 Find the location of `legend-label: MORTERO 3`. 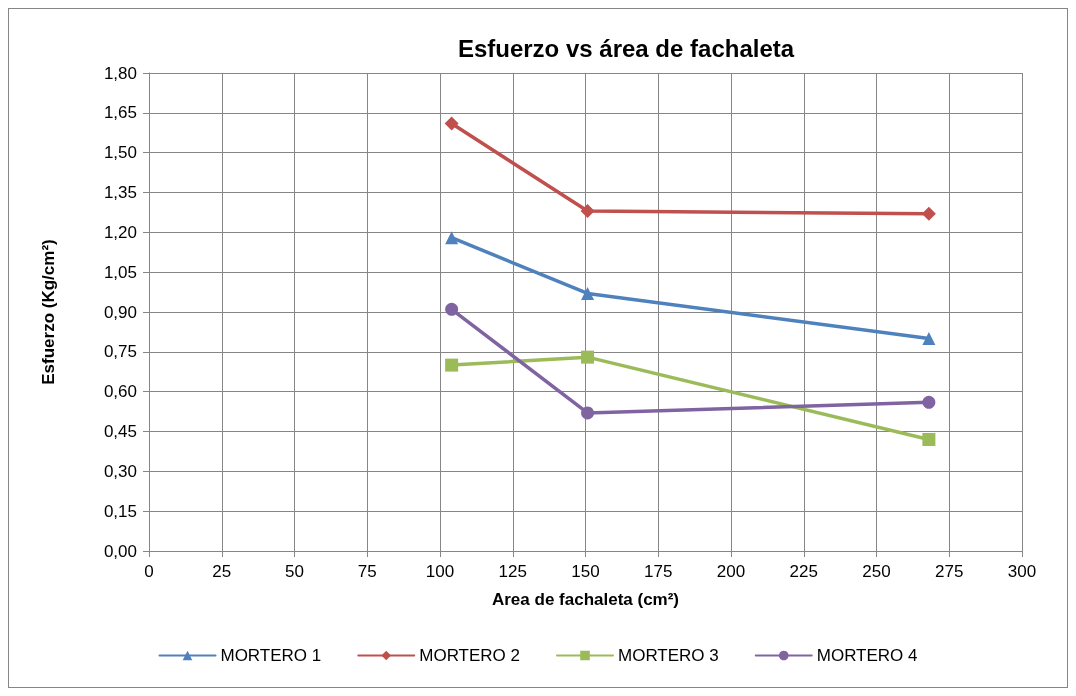

legend-label: MORTERO 3 is located at coordinates (668, 655).